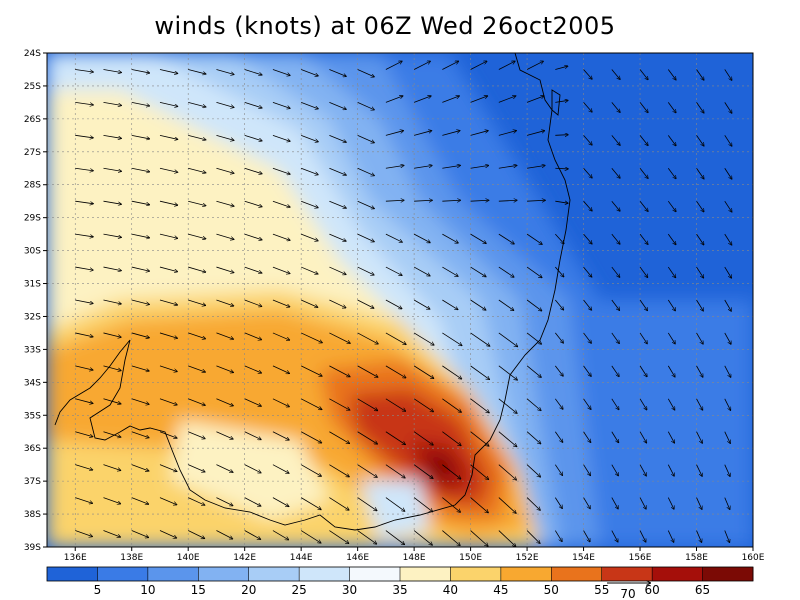 This screenshot has width=800, height=600. Describe the element at coordinates (32, 219) in the screenshot. I see `lat-label: 29S` at that location.